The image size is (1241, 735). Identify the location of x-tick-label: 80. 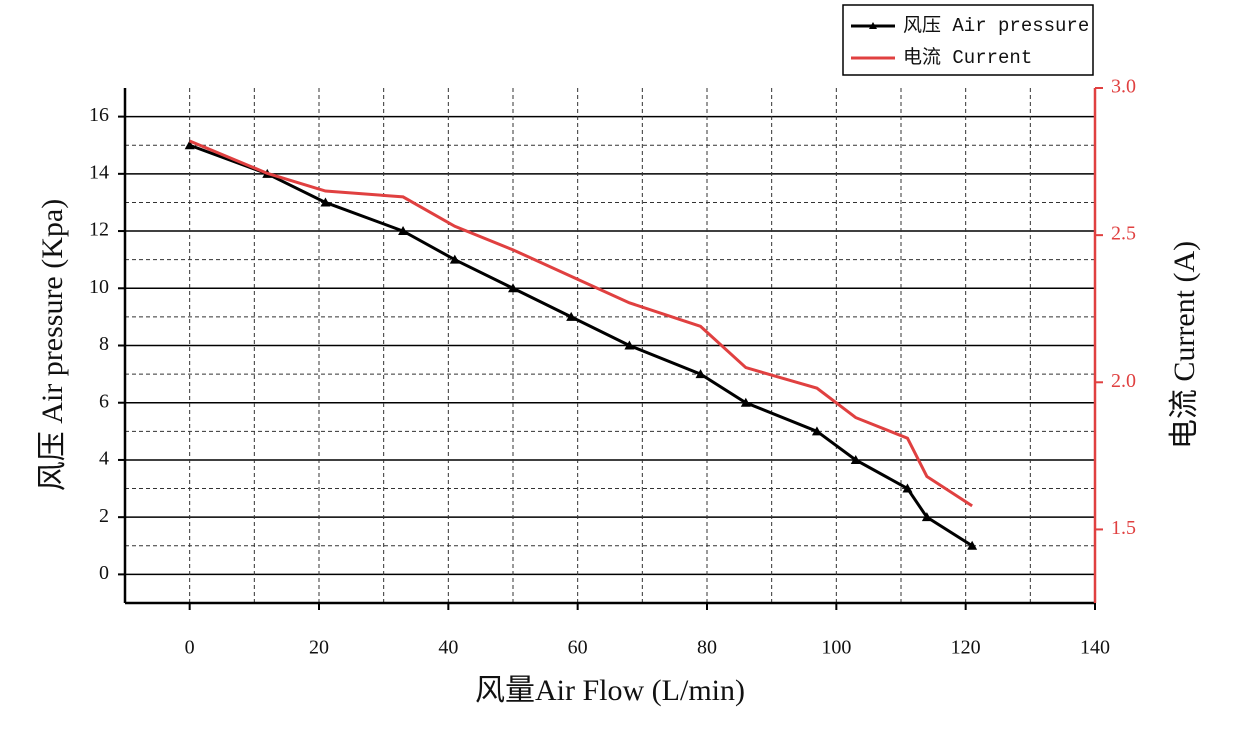
(707, 648).